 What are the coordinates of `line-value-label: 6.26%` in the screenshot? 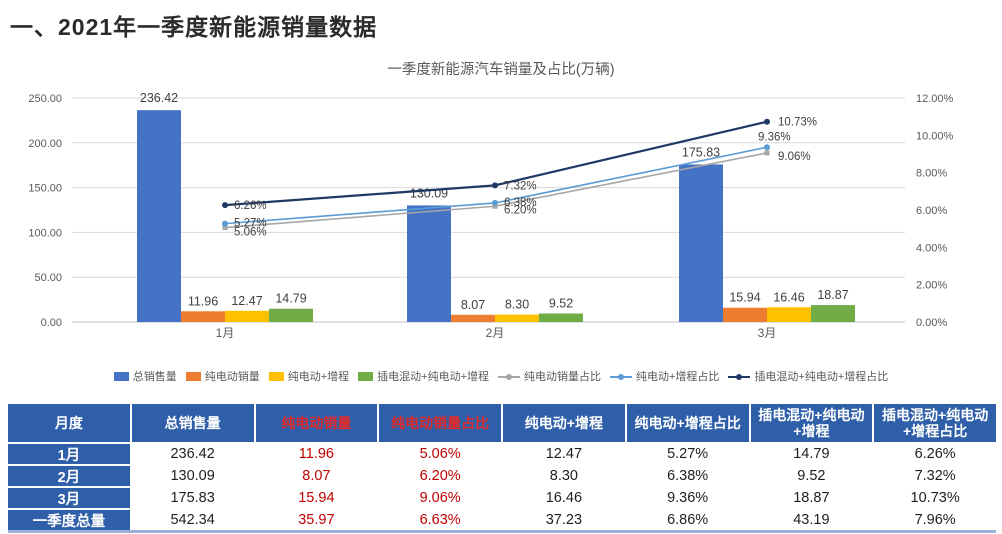 It's located at (250, 206).